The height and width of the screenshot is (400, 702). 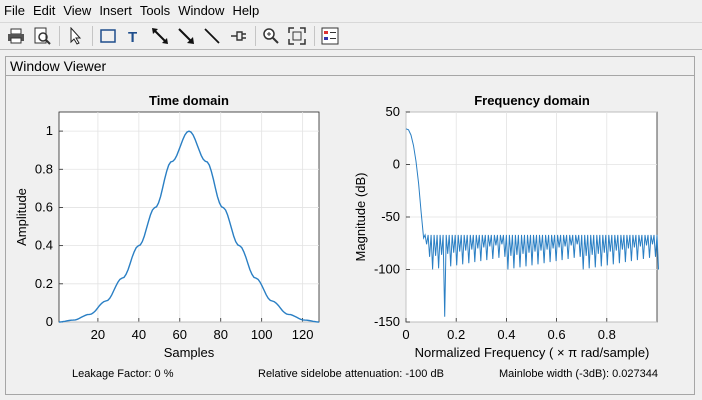 I want to click on svg-text: T, so click(x=132, y=36).